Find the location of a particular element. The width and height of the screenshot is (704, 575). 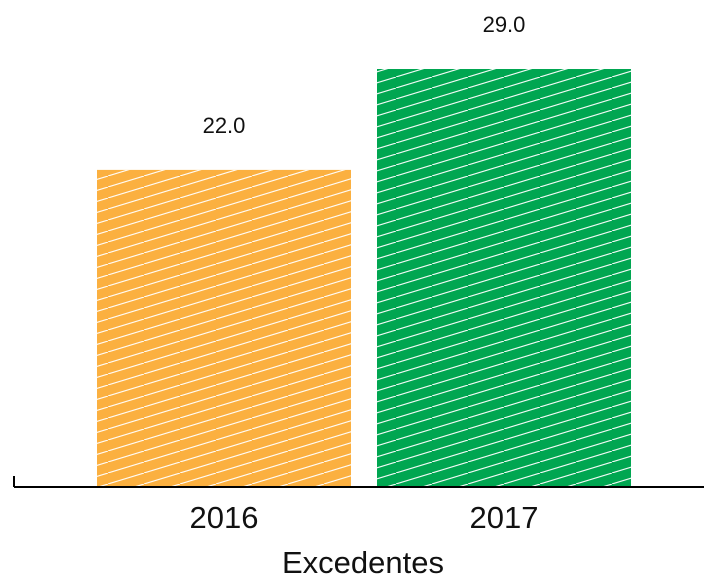

x-axis-title: Excedentes is located at coordinates (363, 560).